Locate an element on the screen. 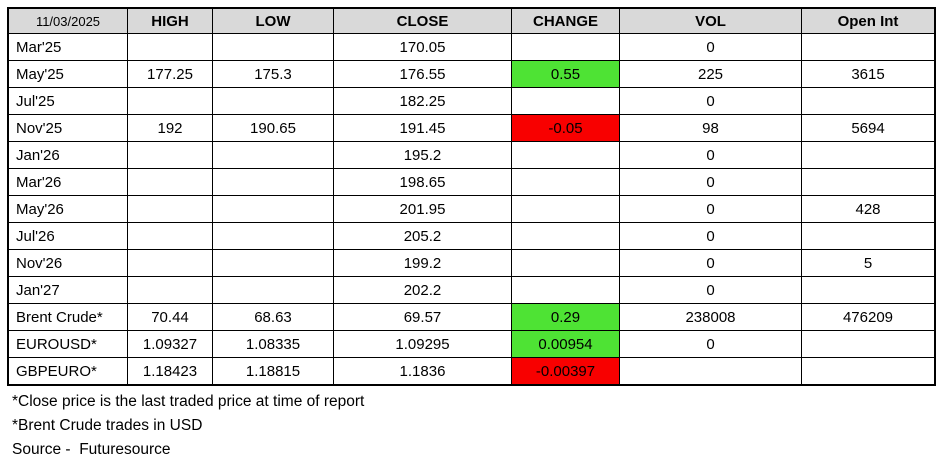  table-row: May'26 201.95 0 428 is located at coordinates (471, 209).